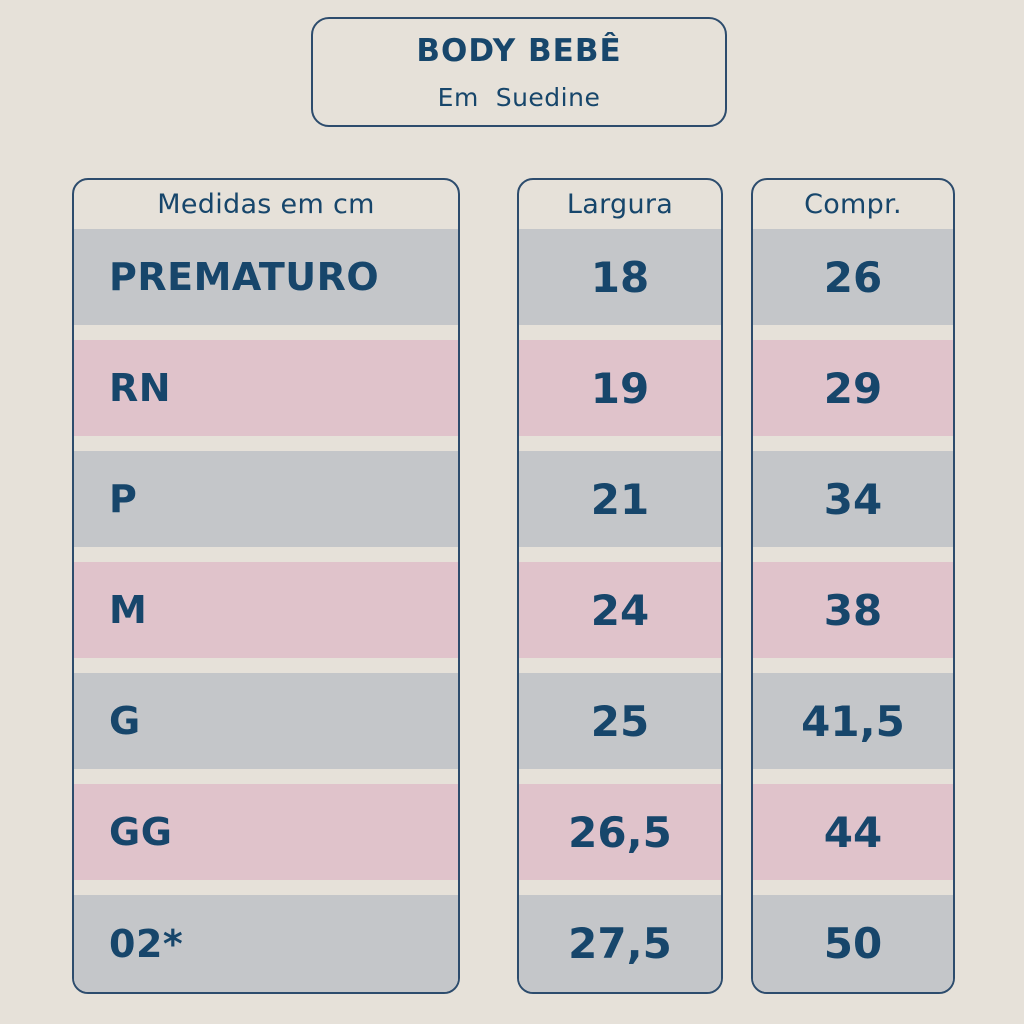 The height and width of the screenshot is (1024, 1024). I want to click on width-value-prematuro: 18, so click(620, 277).